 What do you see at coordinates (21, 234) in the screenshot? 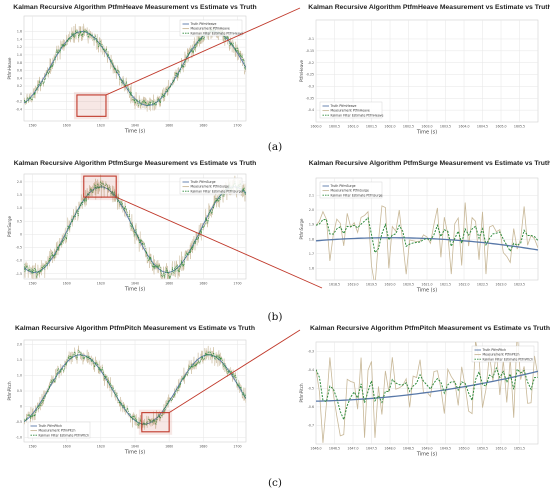
I see `y-tick-label: 0` at bounding box center [21, 234].